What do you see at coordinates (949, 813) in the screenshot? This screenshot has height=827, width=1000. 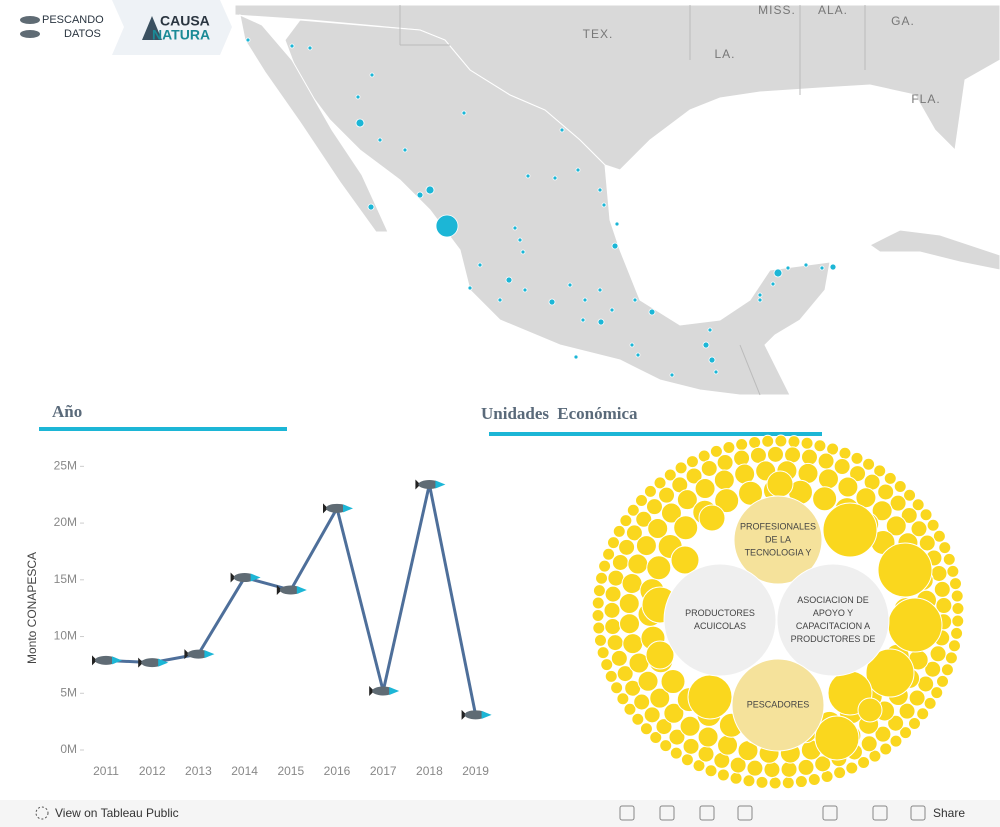 I see `share-button: Share` at bounding box center [949, 813].